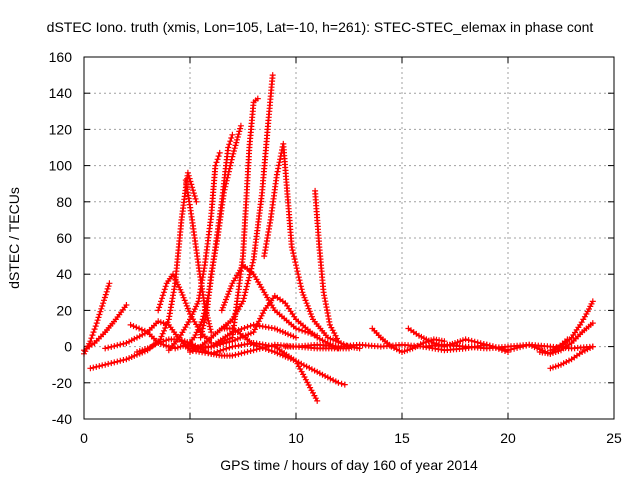  What do you see at coordinates (508, 438) in the screenshot?
I see `x-tick-label: 20` at bounding box center [508, 438].